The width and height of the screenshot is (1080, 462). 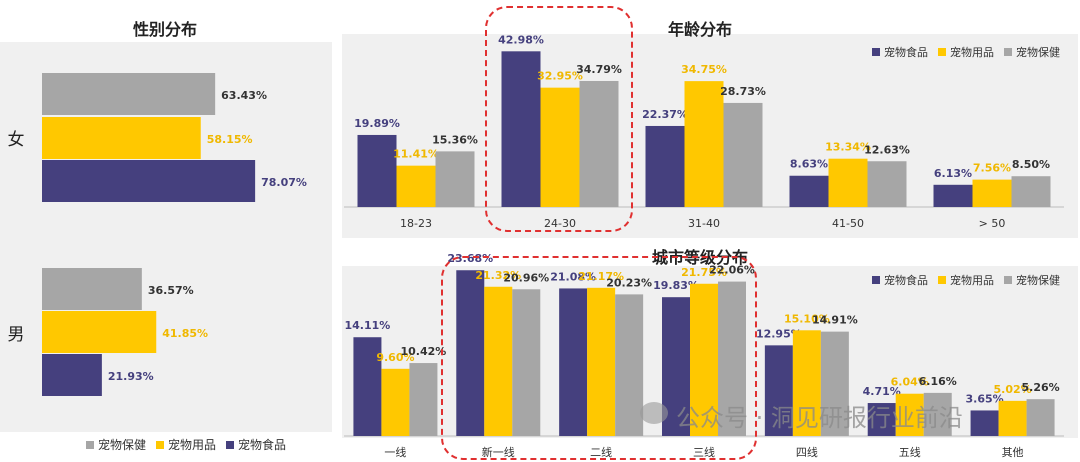 I want to click on city-data-label: 20.96%, so click(x=526, y=277).